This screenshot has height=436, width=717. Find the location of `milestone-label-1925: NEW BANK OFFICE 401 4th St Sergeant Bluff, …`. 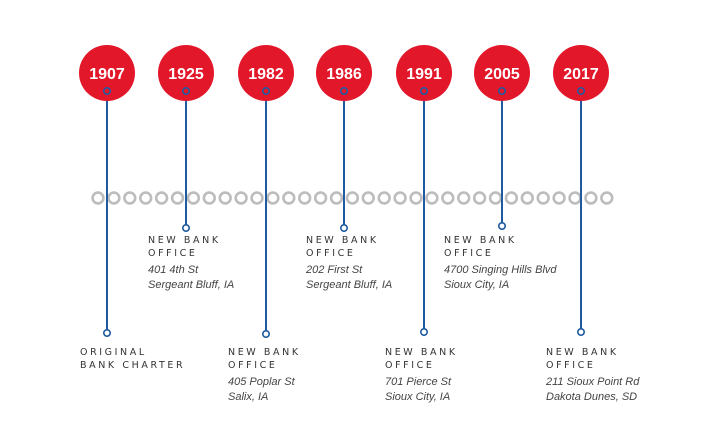

milestone-label-1925: NEW BANK OFFICE 401 4th St Sergeant Bluff, … is located at coordinates (191, 263).